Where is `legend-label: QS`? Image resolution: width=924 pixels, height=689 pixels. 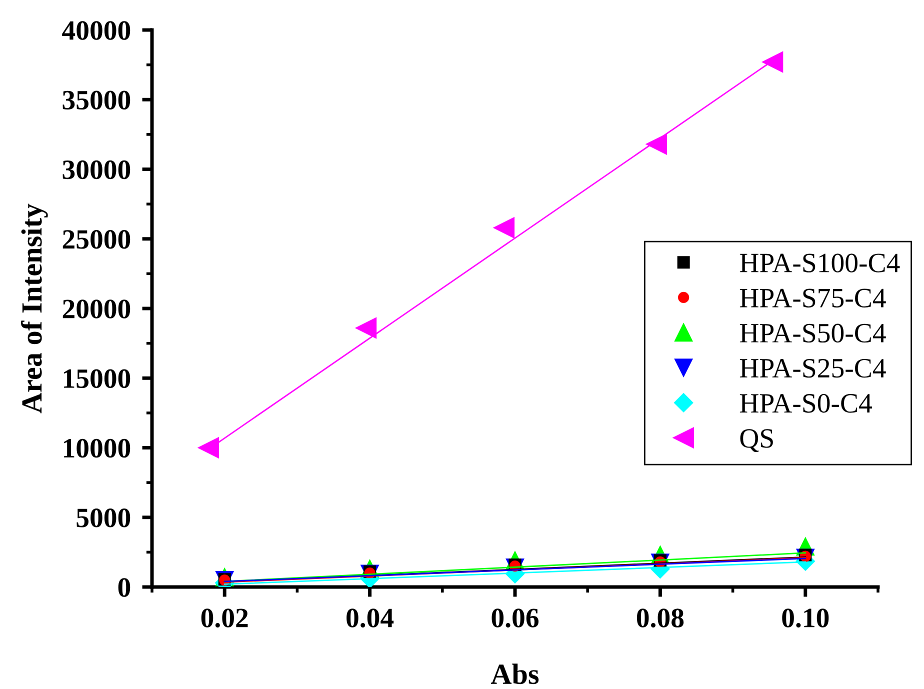 legend-label: QS is located at coordinates (756, 440).